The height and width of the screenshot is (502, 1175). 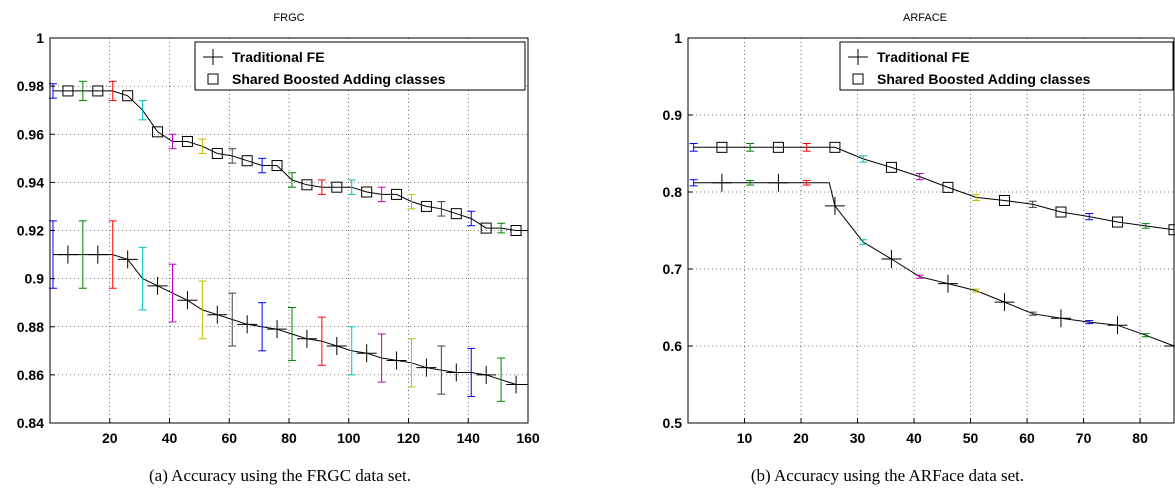 What do you see at coordinates (30, 375) in the screenshot?
I see `y-tick-label: 0.86` at bounding box center [30, 375].